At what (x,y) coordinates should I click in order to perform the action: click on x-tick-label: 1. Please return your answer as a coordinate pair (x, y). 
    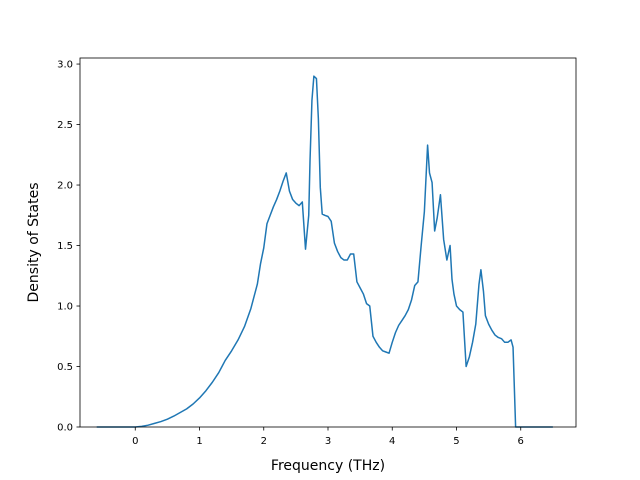
    Looking at the image, I should click on (199, 441).